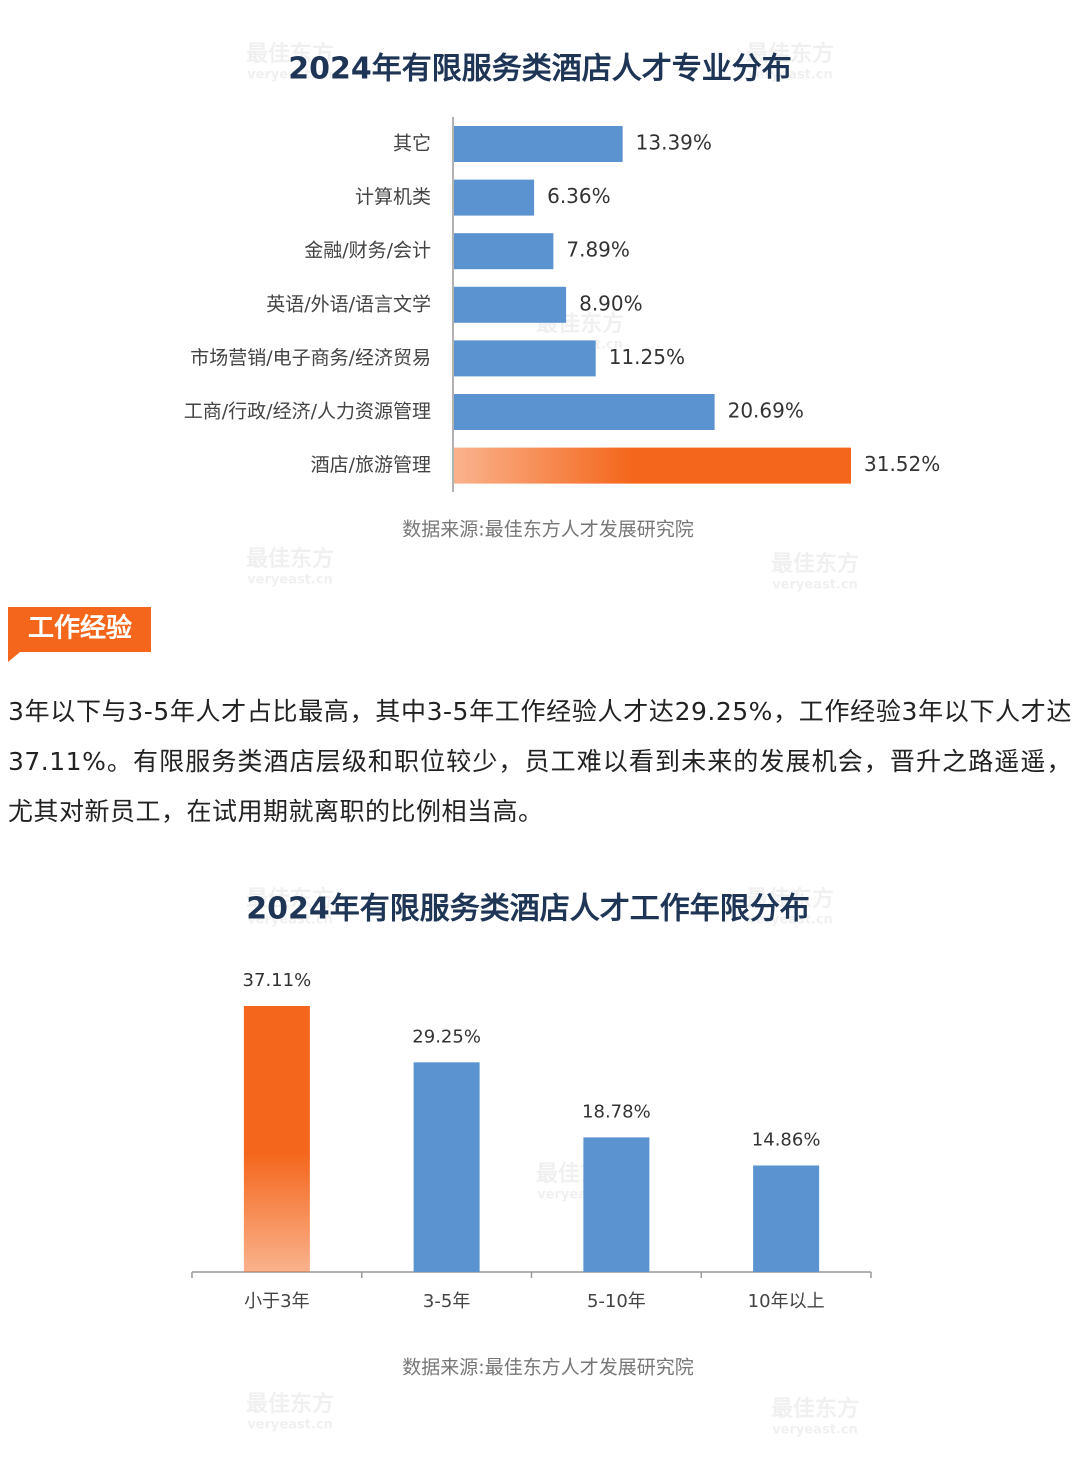  Describe the element at coordinates (348, 304) in the screenshot. I see `category-label: 英语/外语/语言文学` at that location.